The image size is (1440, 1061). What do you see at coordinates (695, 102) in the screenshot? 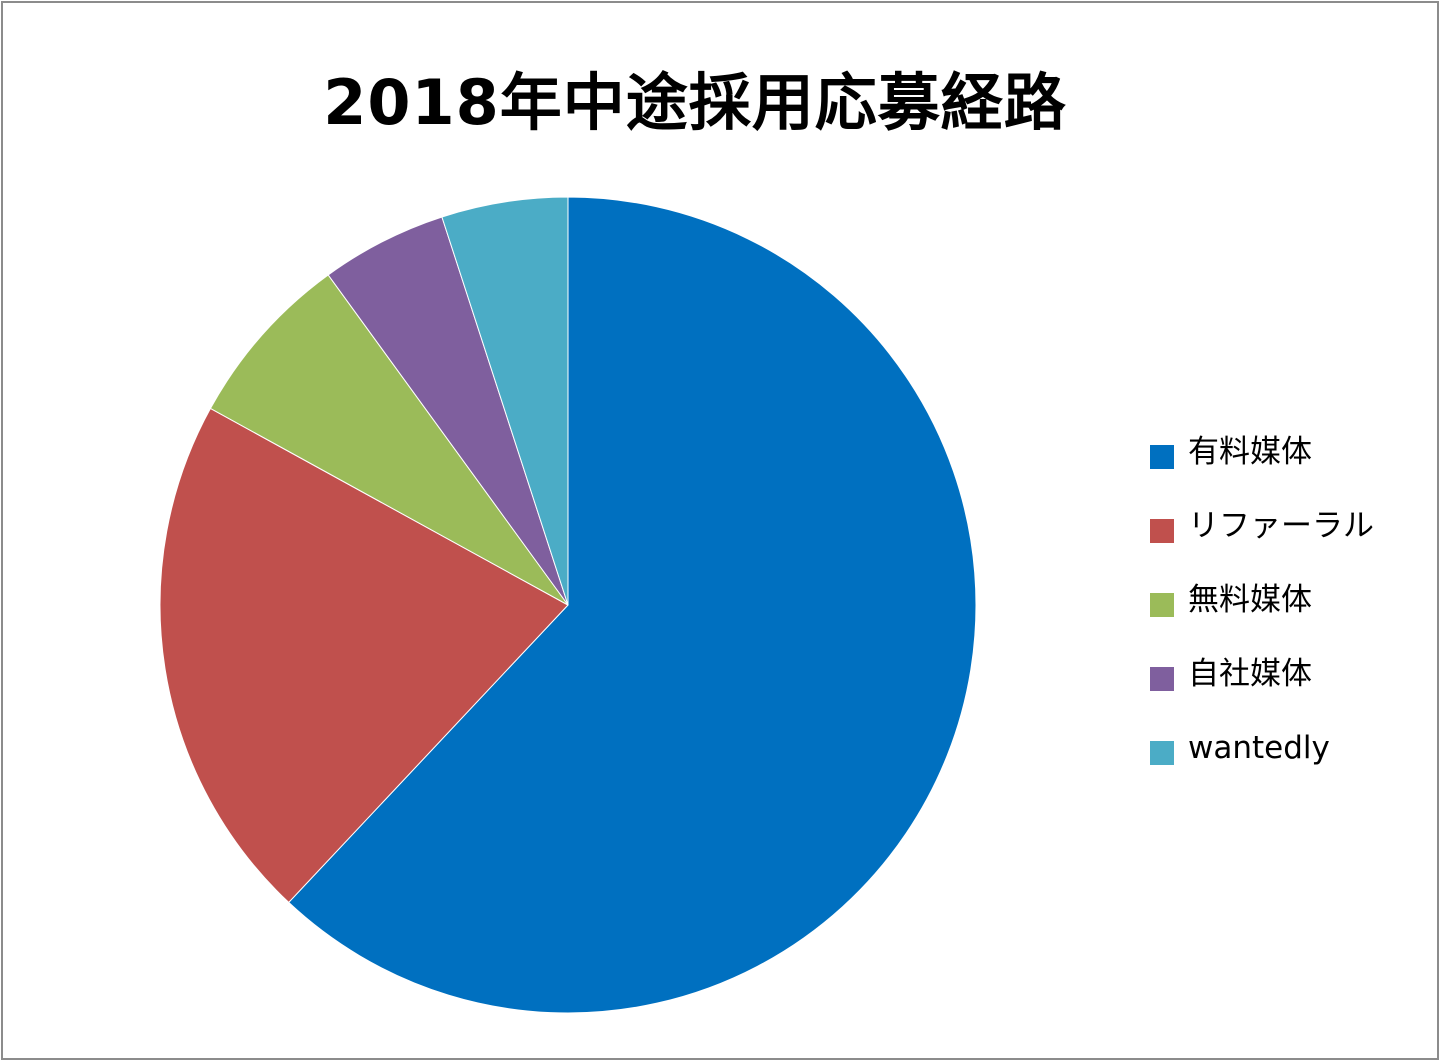
I see `chart-title: 2018年中途採用応募経路` at bounding box center [695, 102].